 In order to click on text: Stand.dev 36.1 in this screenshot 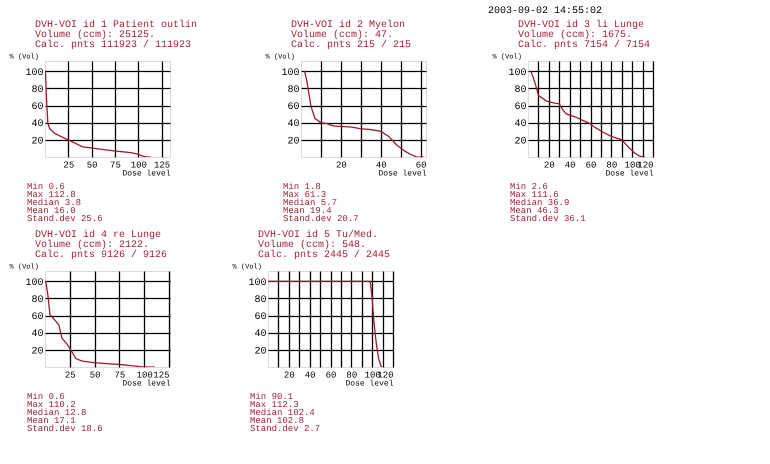, I will do `click(548, 219)`.